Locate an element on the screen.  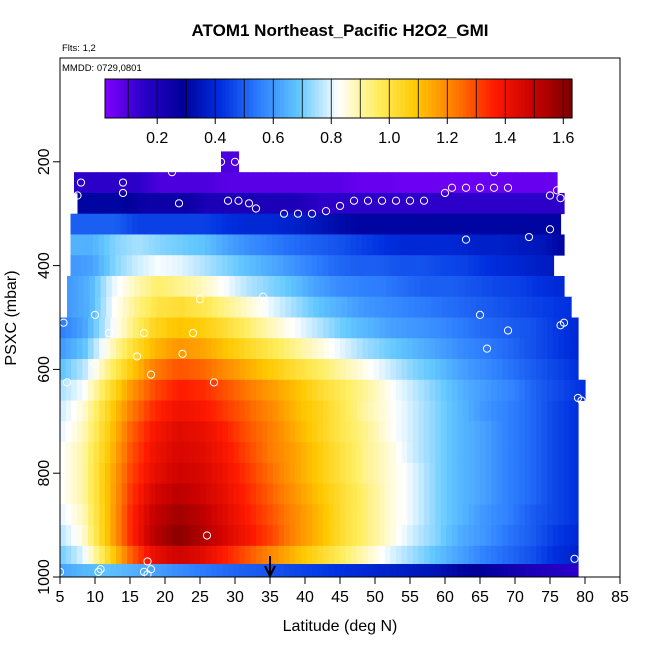
y-tick-label: 400 is located at coordinates (44, 265).